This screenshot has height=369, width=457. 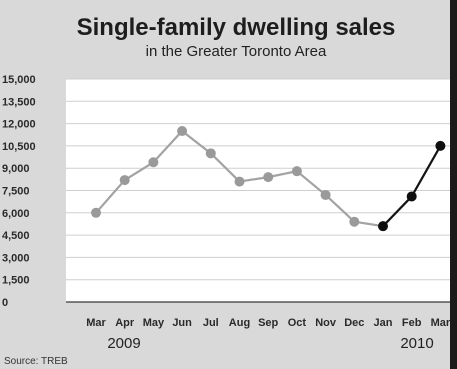 What do you see at coordinates (123, 343) in the screenshot?
I see `year-label-2009: 2009` at bounding box center [123, 343].